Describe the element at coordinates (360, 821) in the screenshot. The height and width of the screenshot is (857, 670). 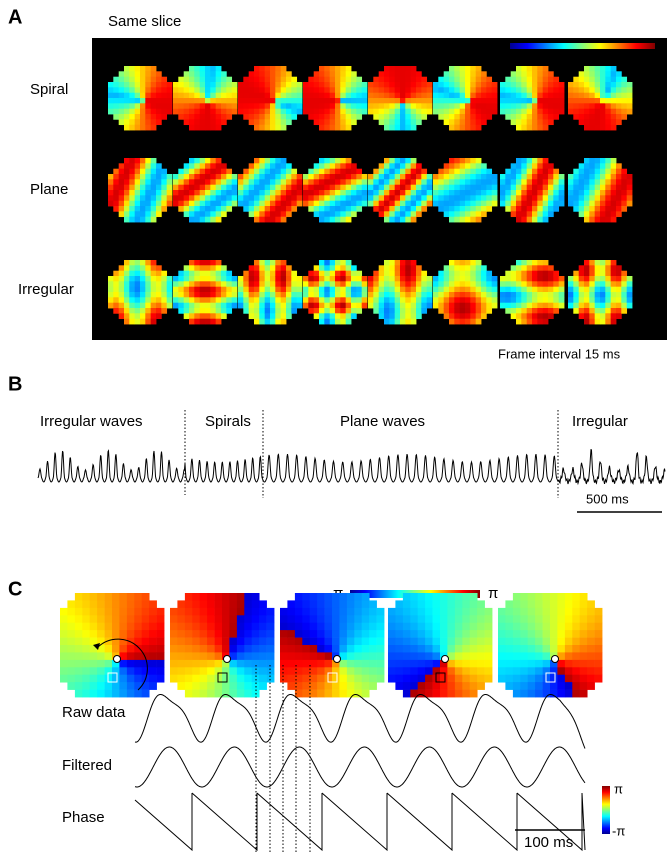
I see `phase-trace` at that location.